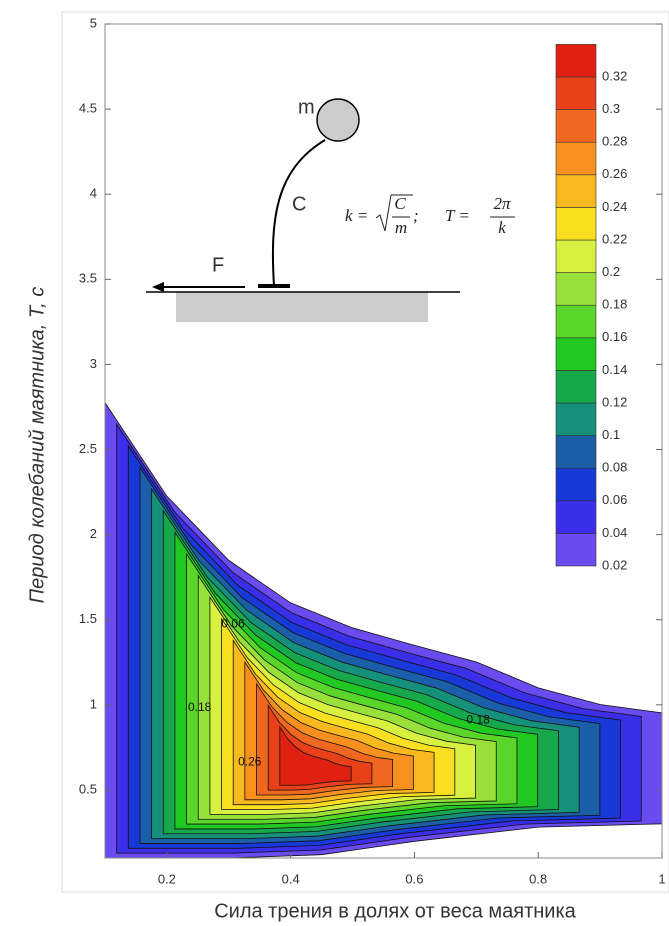 This screenshot has height=926, width=669. I want to click on spring-rod, so click(298, 213).